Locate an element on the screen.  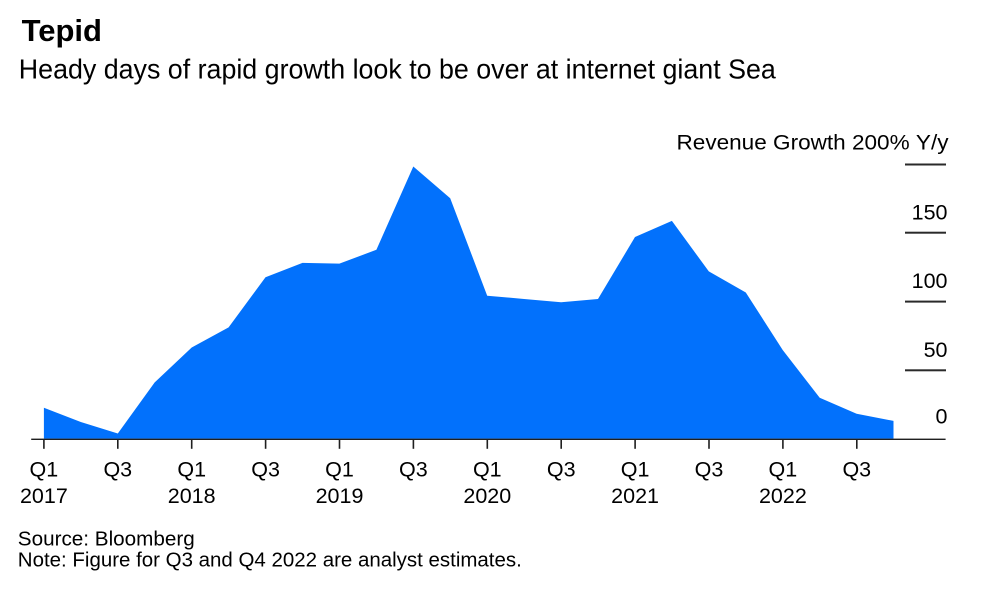
svg-text: 2020 is located at coordinates (487, 496).